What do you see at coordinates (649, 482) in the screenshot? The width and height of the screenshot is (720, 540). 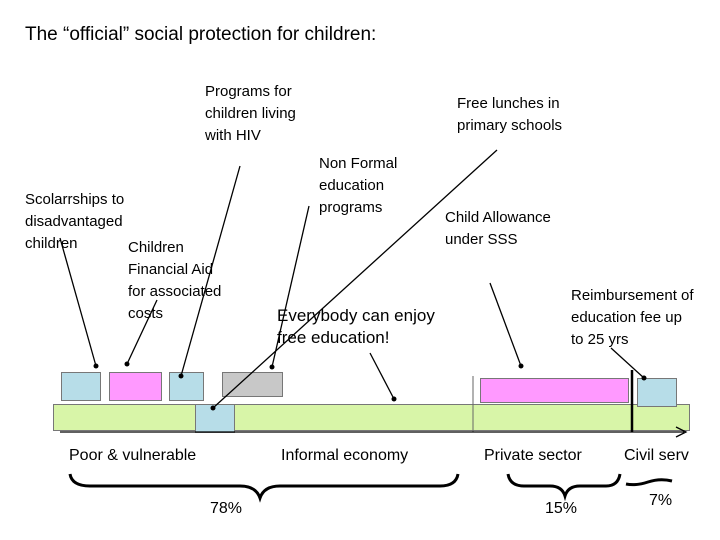 I see `brace-civil` at bounding box center [649, 482].